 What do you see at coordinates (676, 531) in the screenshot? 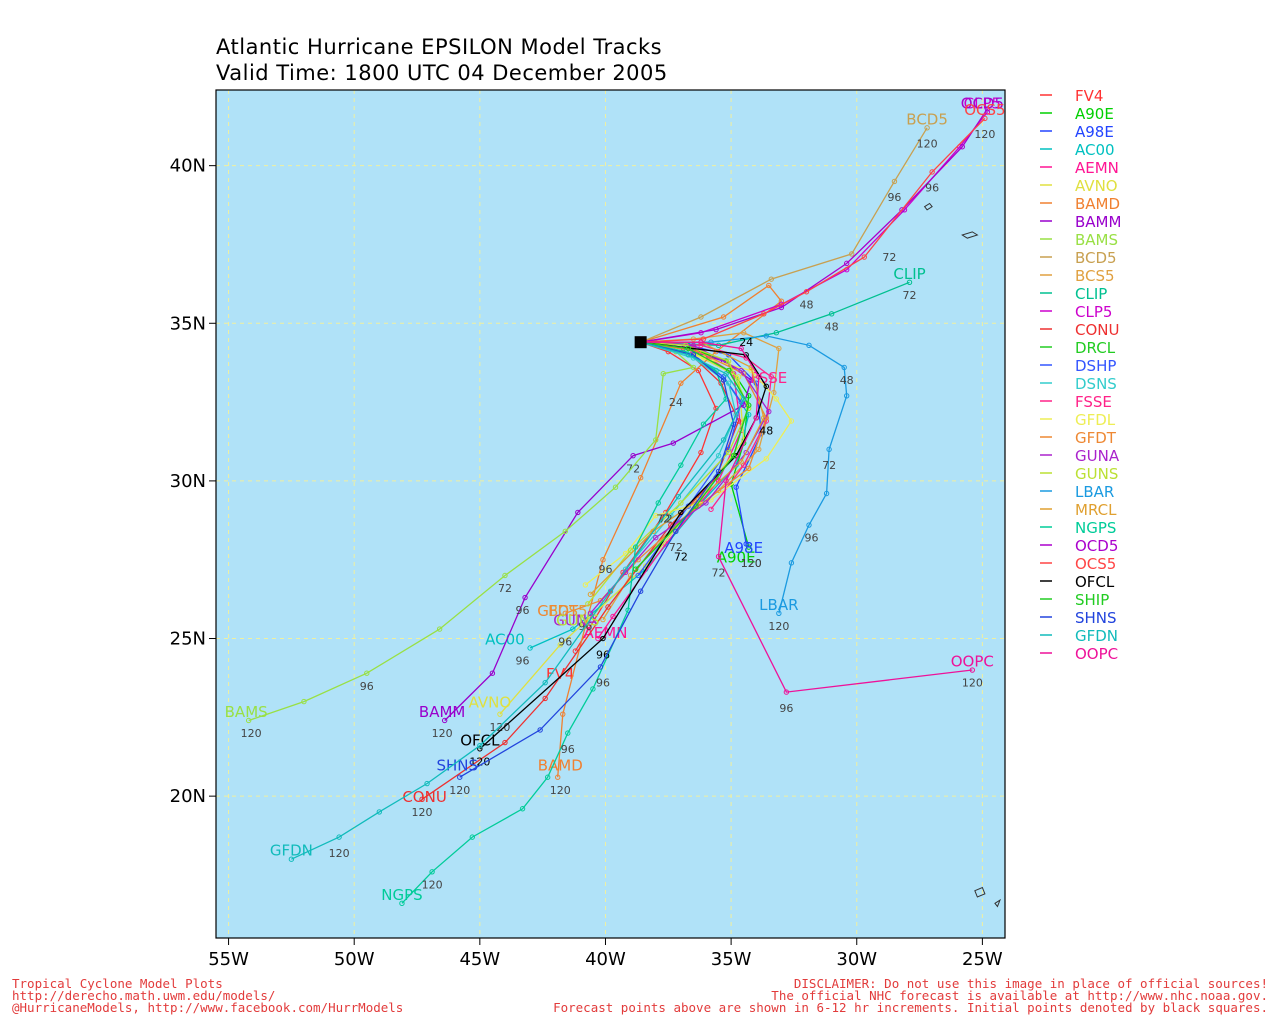
I see `track-point-shns` at bounding box center [676, 531].